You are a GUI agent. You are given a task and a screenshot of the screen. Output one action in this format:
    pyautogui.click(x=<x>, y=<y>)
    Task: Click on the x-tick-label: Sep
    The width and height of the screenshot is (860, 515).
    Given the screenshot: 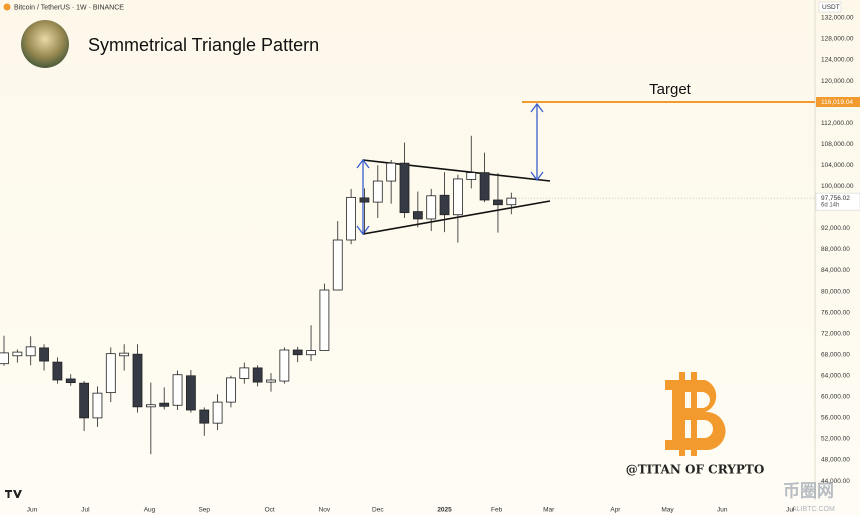 What is the action you would take?
    pyautogui.click(x=204, y=510)
    